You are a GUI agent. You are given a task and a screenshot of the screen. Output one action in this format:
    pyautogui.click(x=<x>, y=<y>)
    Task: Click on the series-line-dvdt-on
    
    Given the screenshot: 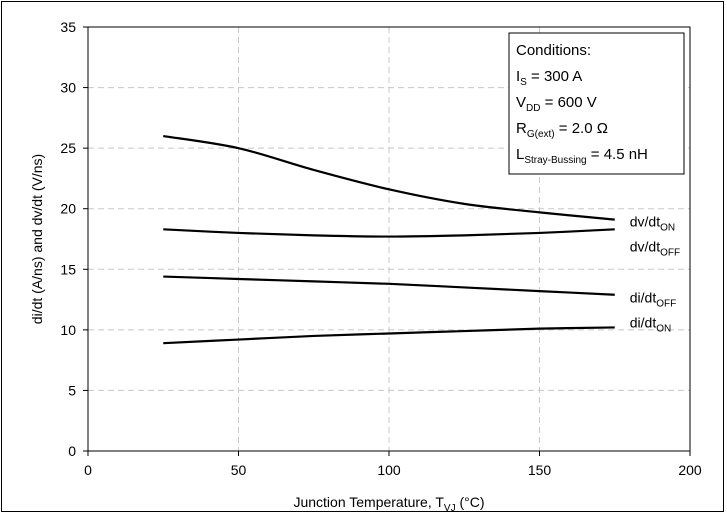 What is the action you would take?
    pyautogui.click(x=389, y=177)
    